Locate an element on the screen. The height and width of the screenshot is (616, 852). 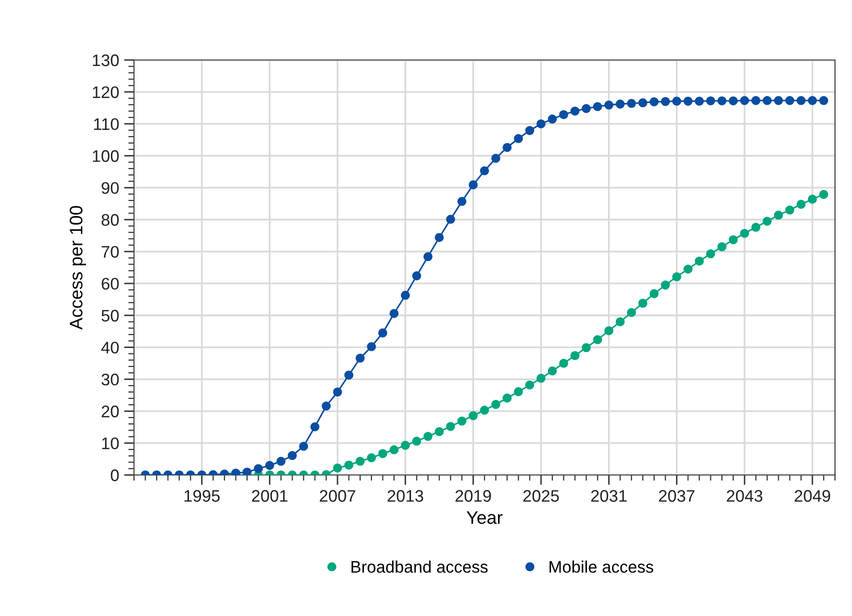
y-tick-label: 0 is located at coordinates (114, 475).